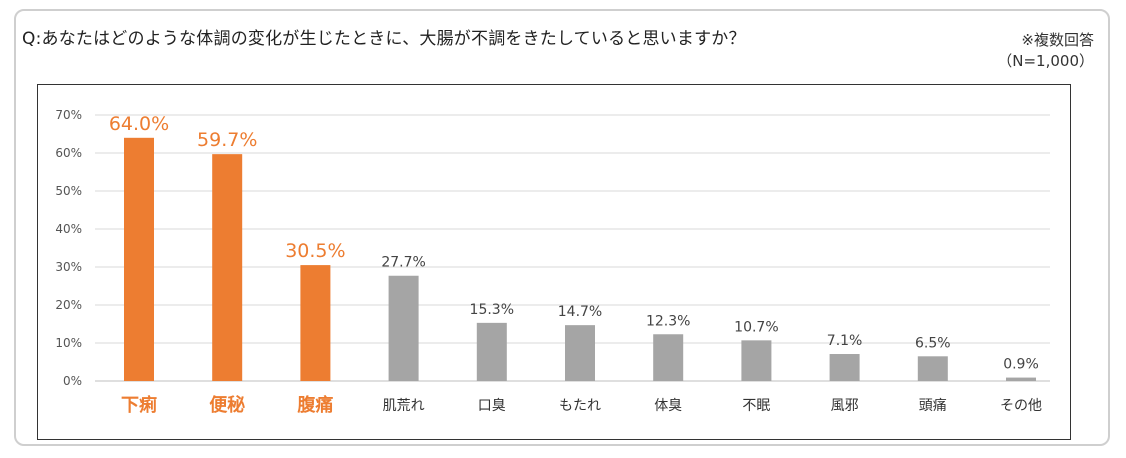  Describe the element at coordinates (492, 406) in the screenshot. I see `category-label: 口臭` at that location.